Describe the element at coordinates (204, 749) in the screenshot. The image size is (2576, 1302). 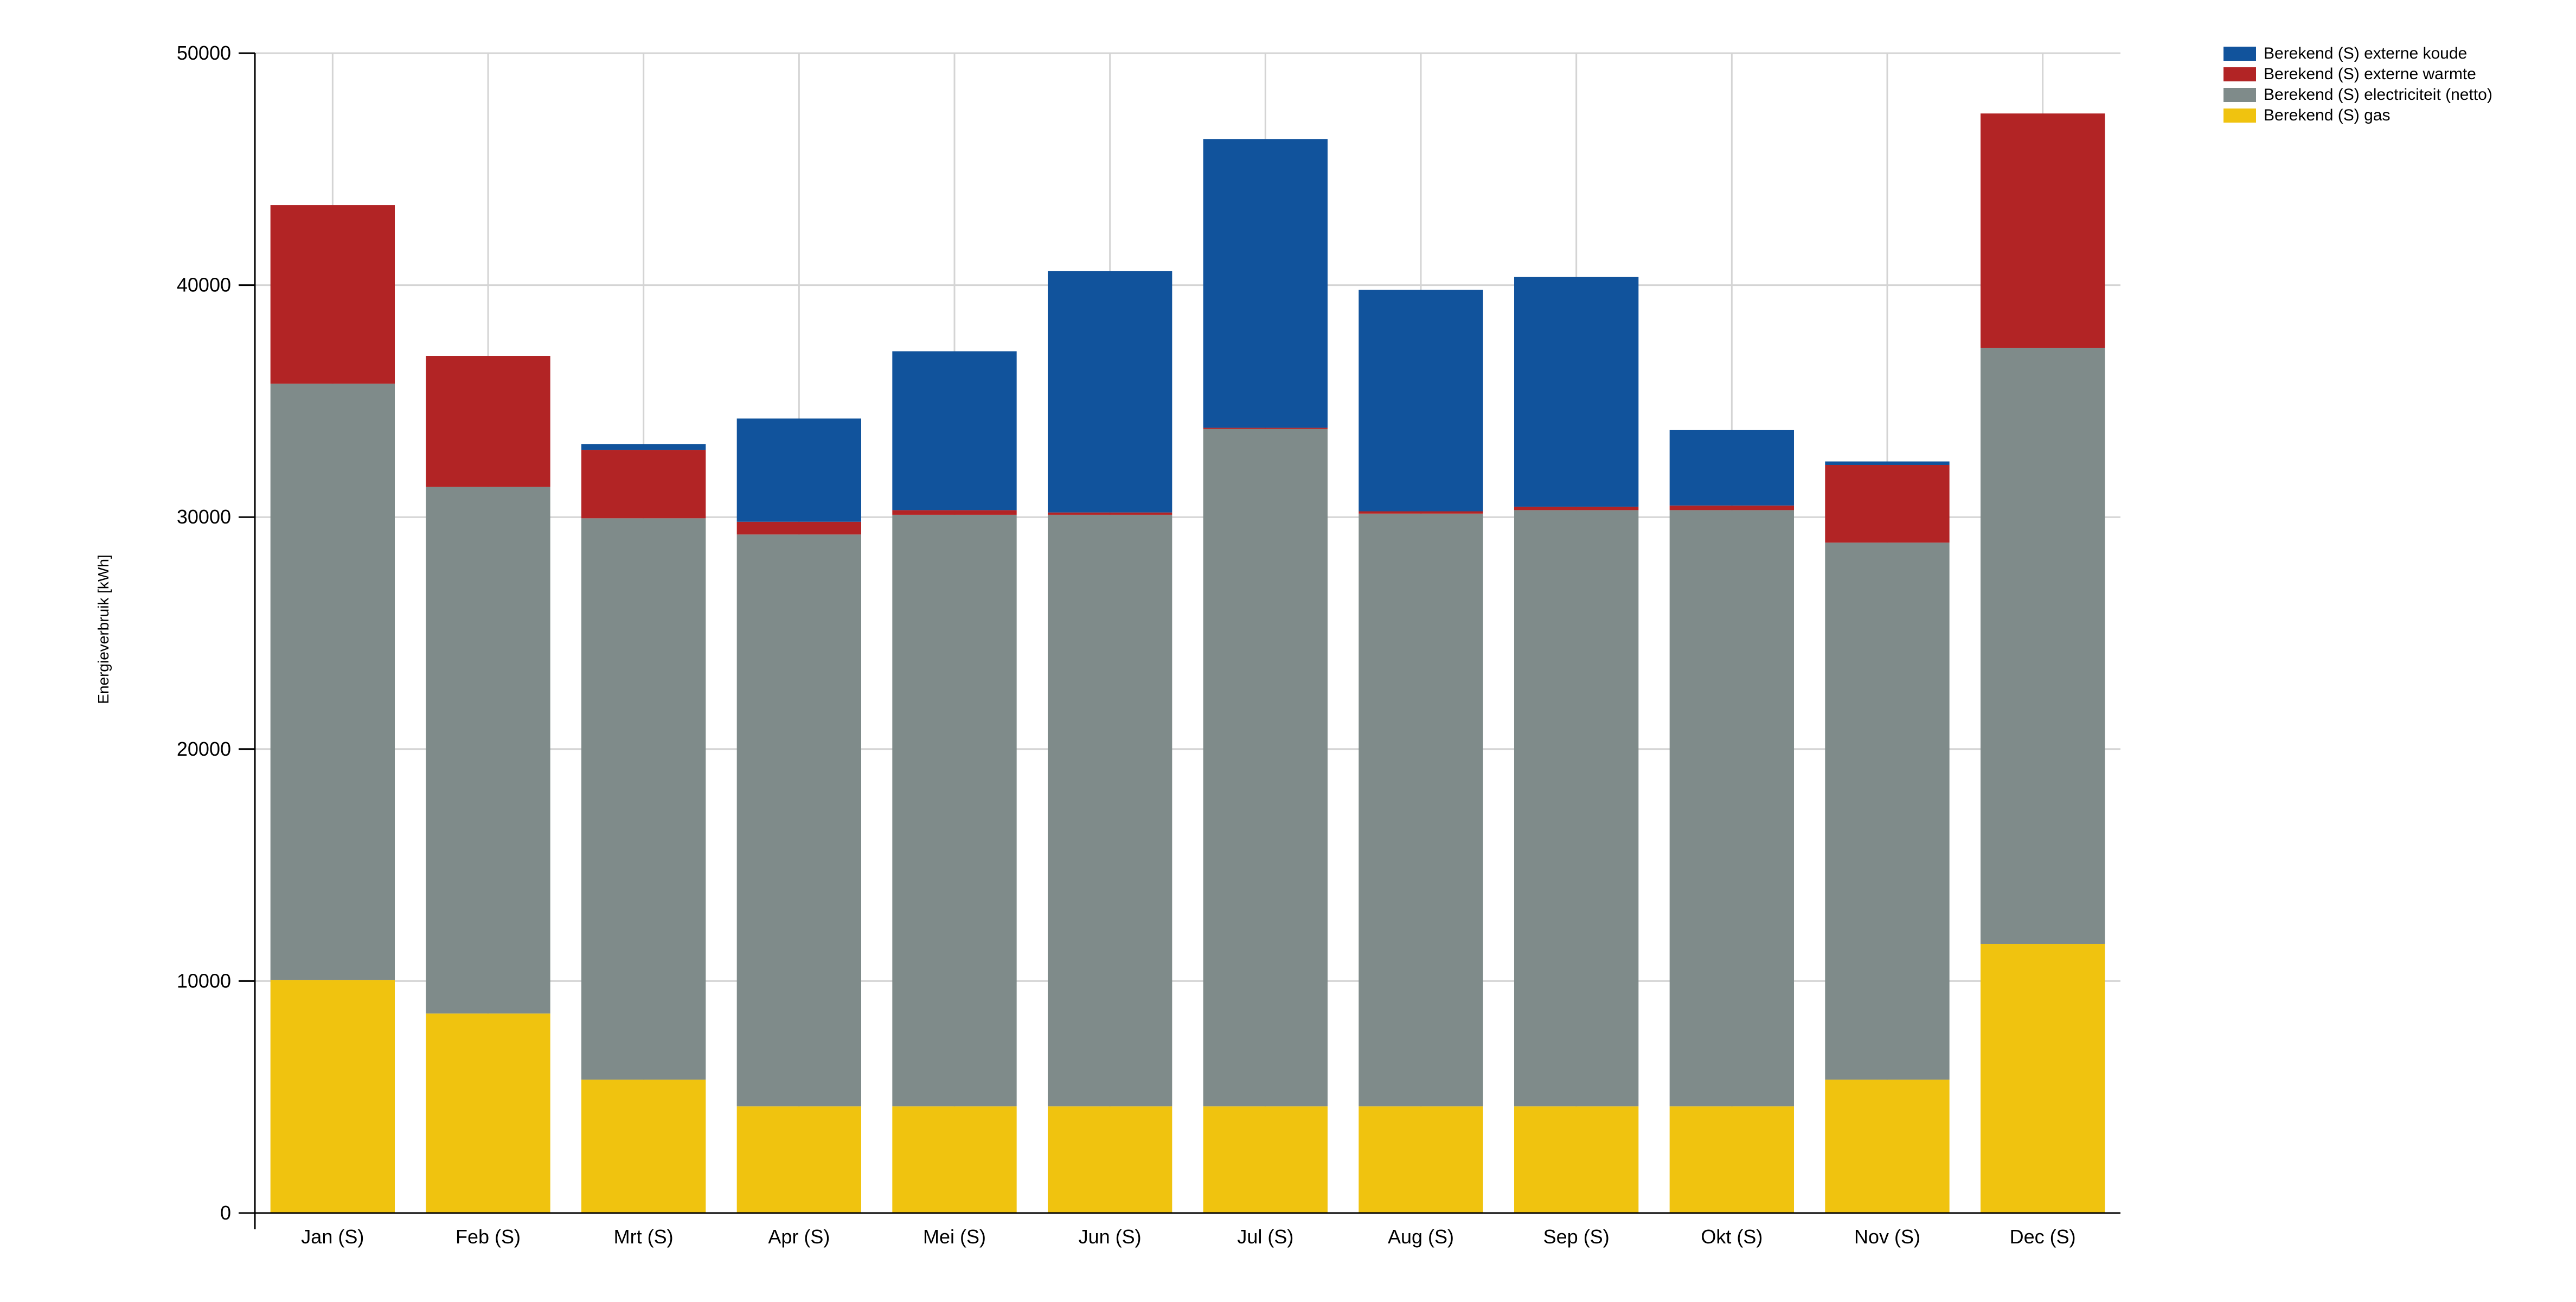
I see `y-tick-label: 20000` at that location.